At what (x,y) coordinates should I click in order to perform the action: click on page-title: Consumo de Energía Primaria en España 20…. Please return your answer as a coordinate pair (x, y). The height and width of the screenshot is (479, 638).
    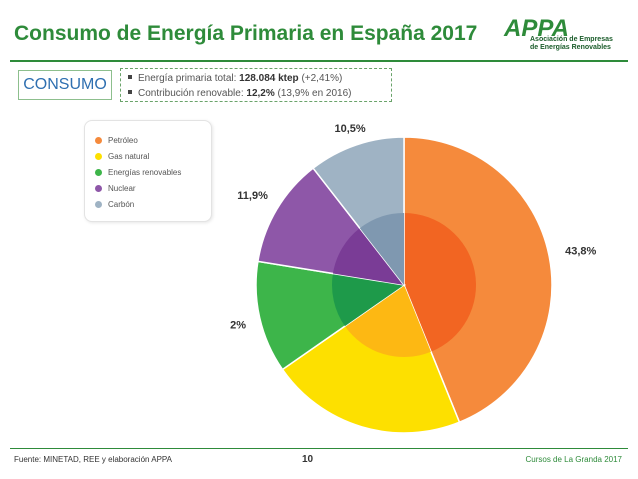
    Looking at the image, I should click on (246, 33).